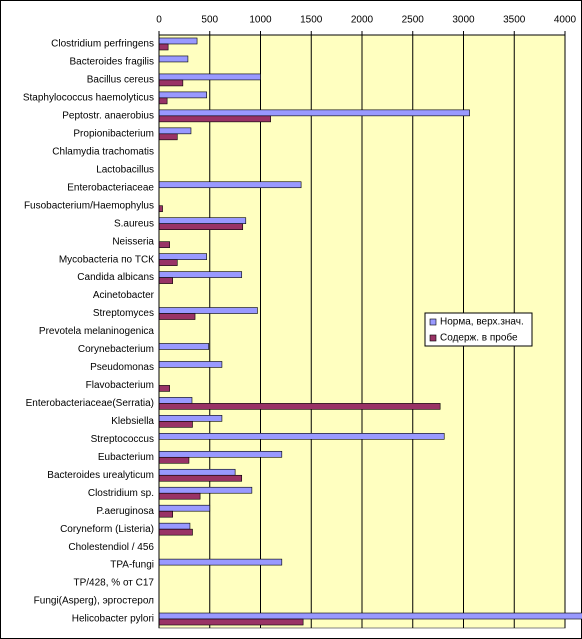  Describe the element at coordinates (124, 295) in the screenshot. I see `y-tick-label: Acinetobacter` at that location.